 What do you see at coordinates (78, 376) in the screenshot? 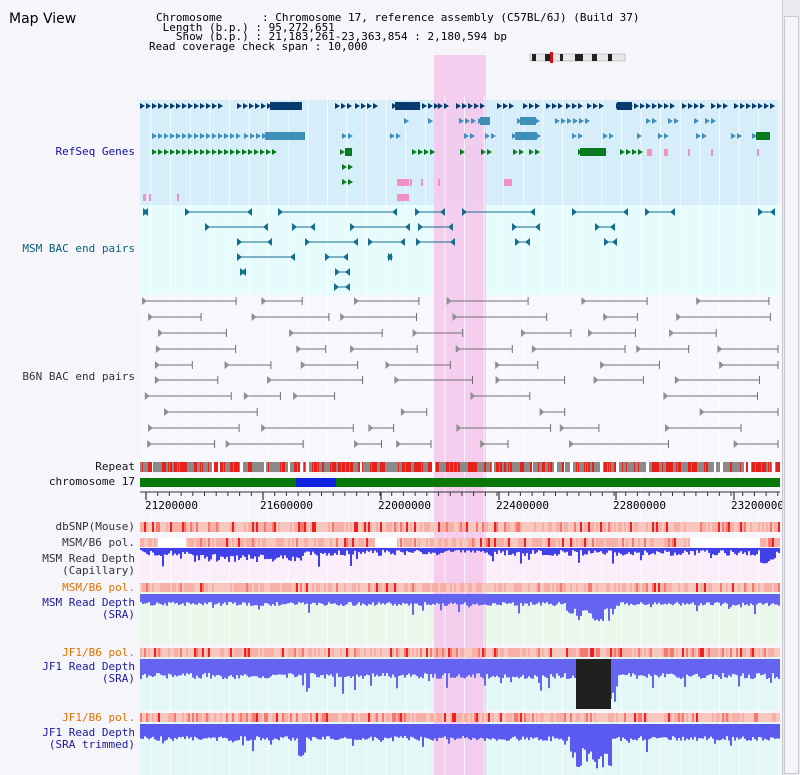
I see `track-label-b6n-bac: B6N BAC end pairs` at bounding box center [78, 376].